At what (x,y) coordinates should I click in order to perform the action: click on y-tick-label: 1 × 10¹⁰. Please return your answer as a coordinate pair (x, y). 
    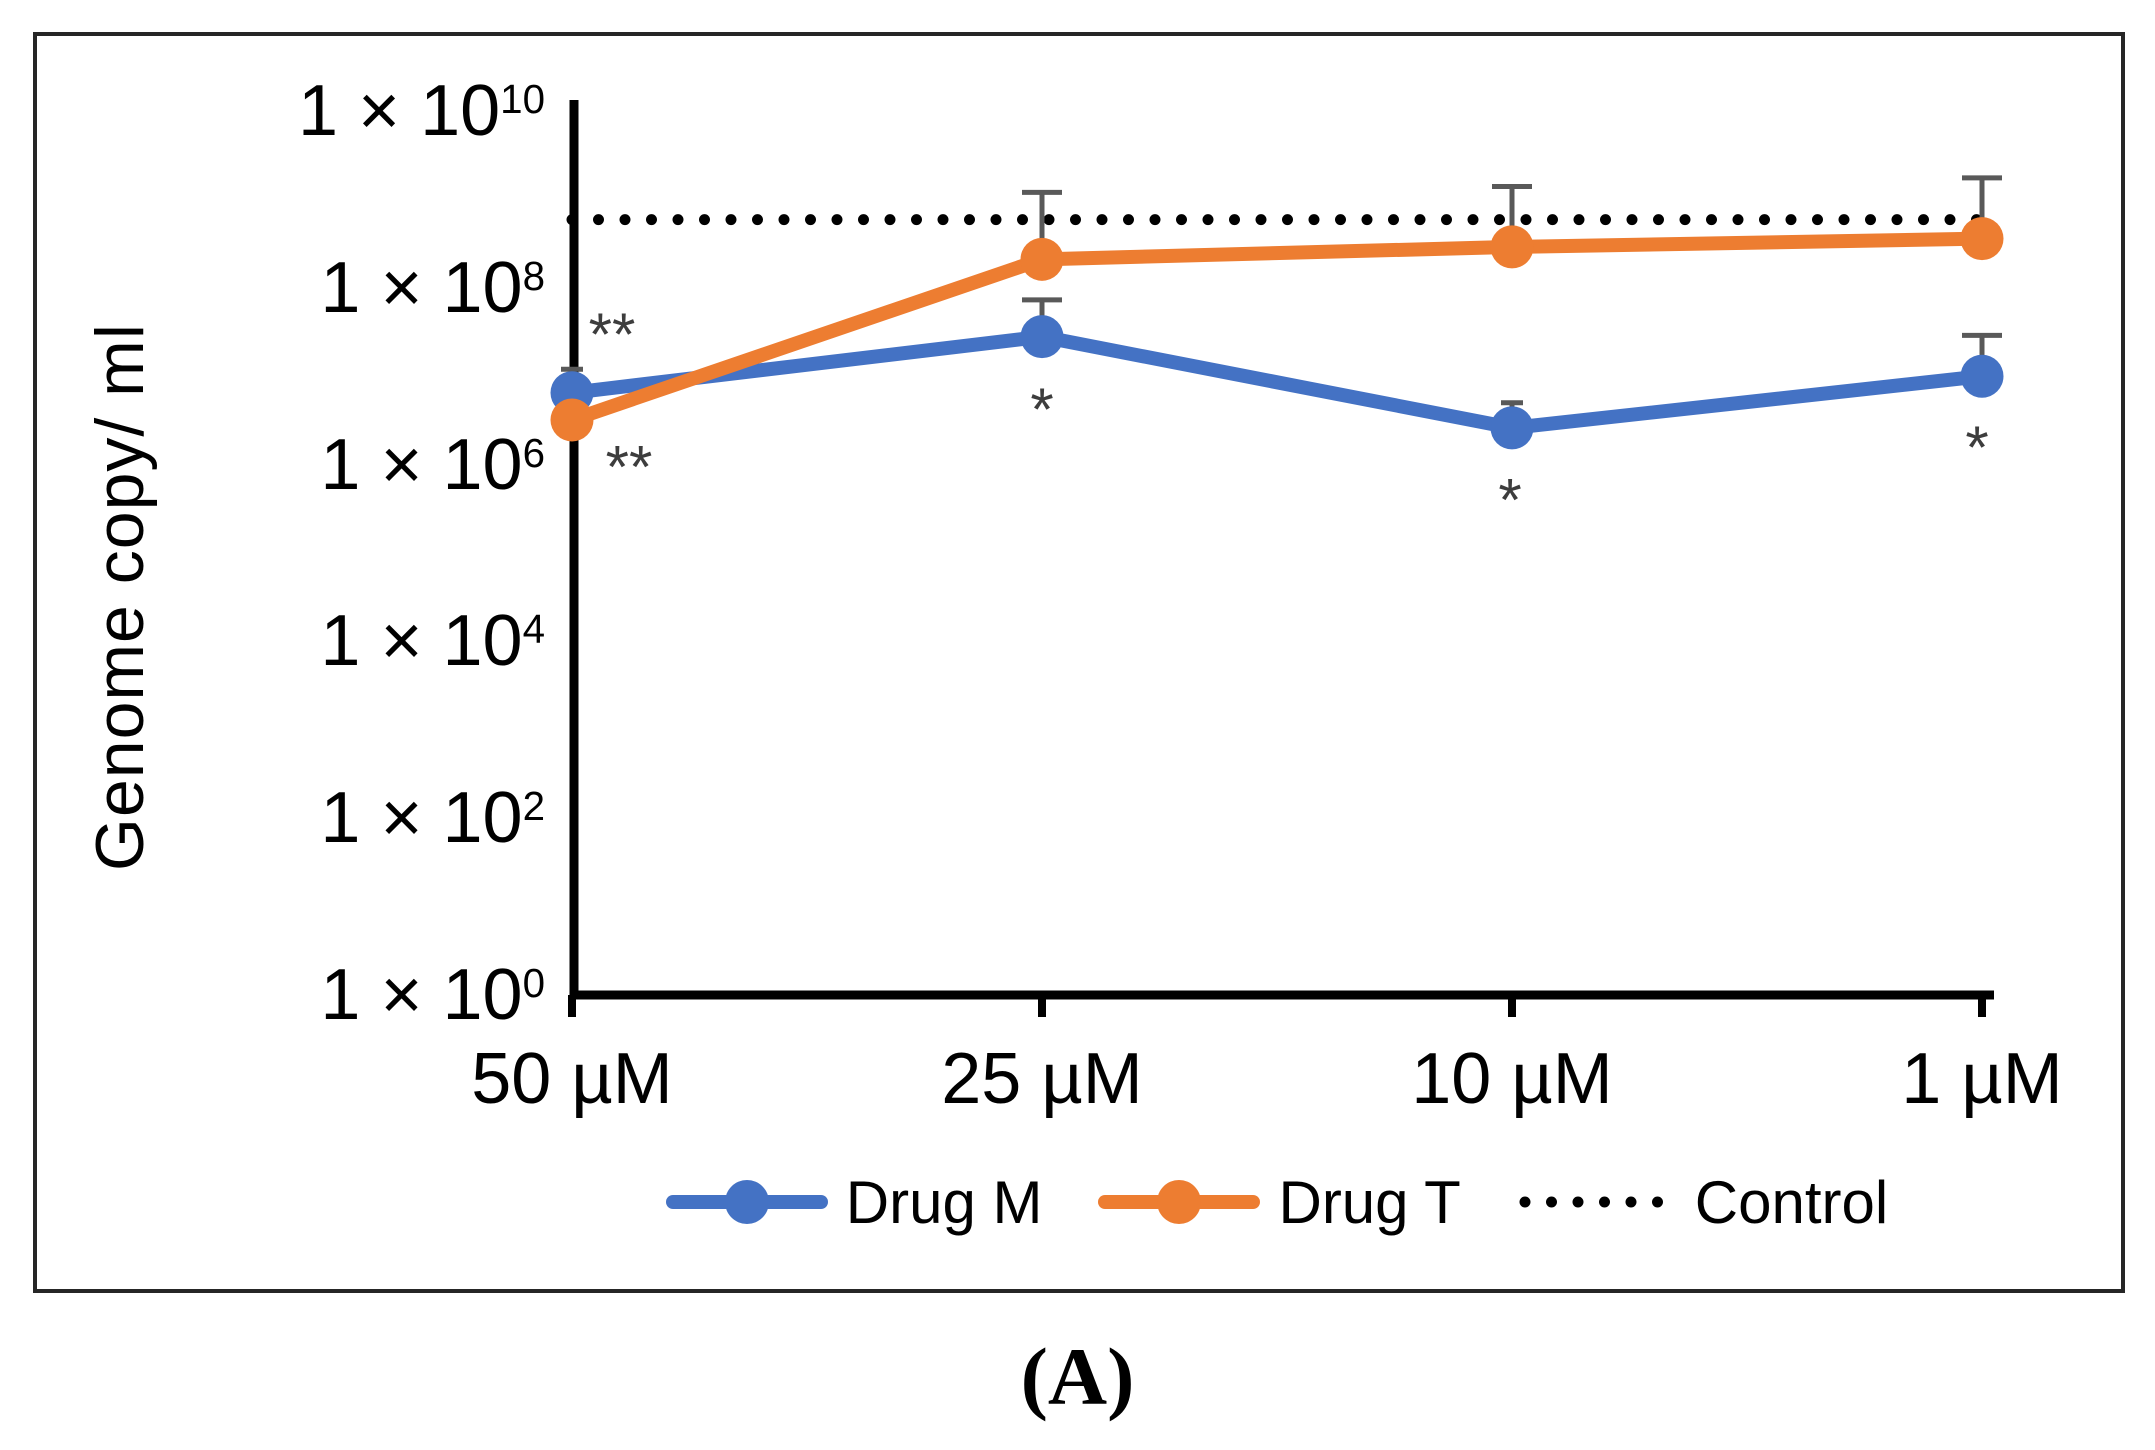
    Looking at the image, I should click on (421, 111).